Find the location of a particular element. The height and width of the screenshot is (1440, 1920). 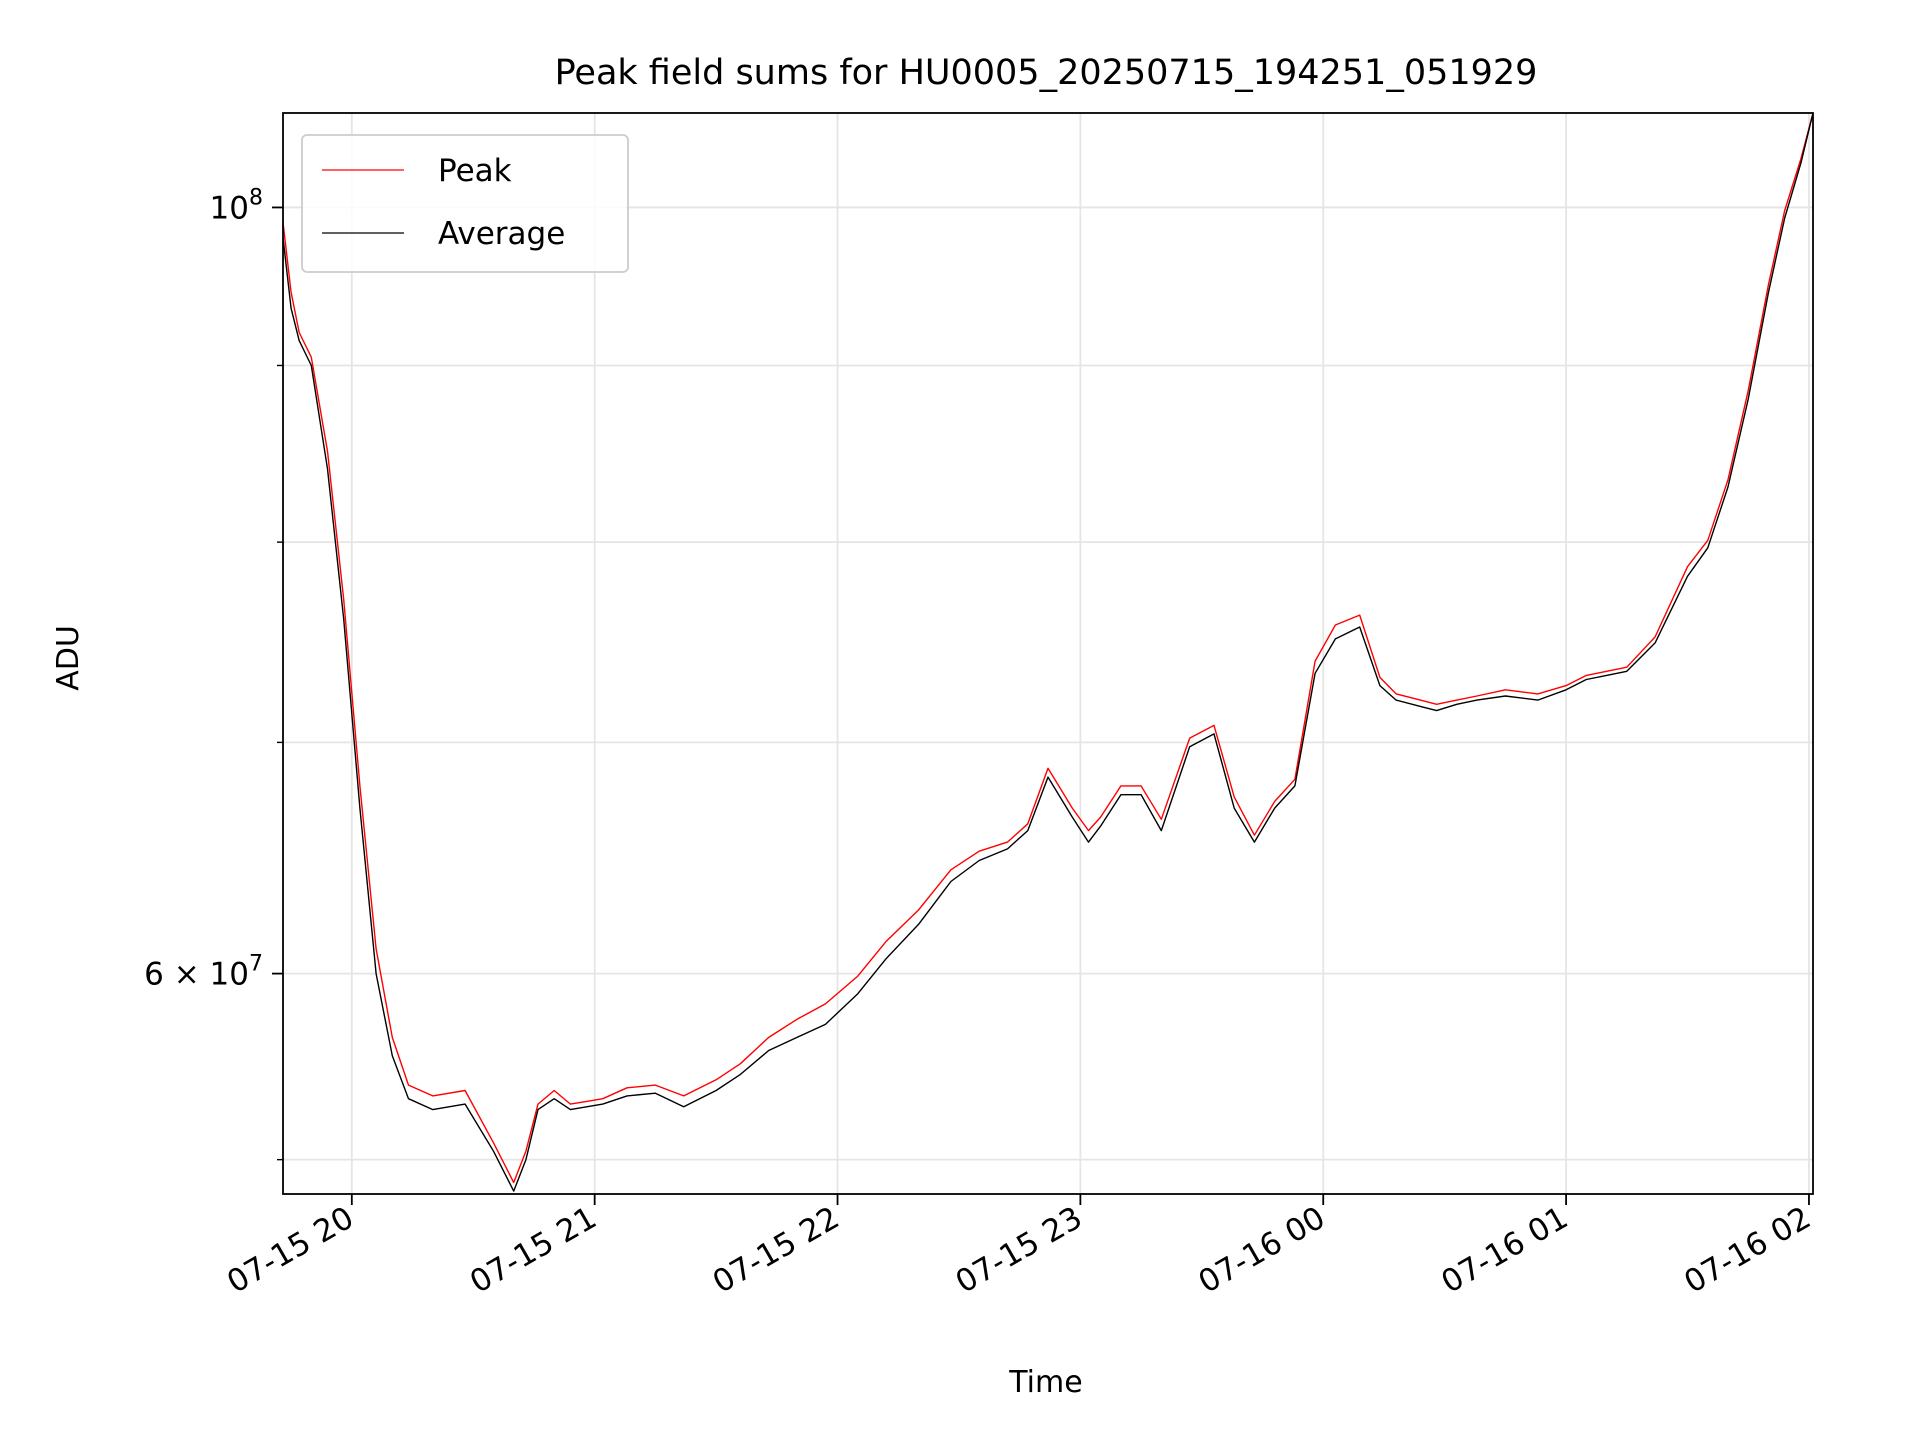

legend-label-peak: Peak is located at coordinates (475, 171).